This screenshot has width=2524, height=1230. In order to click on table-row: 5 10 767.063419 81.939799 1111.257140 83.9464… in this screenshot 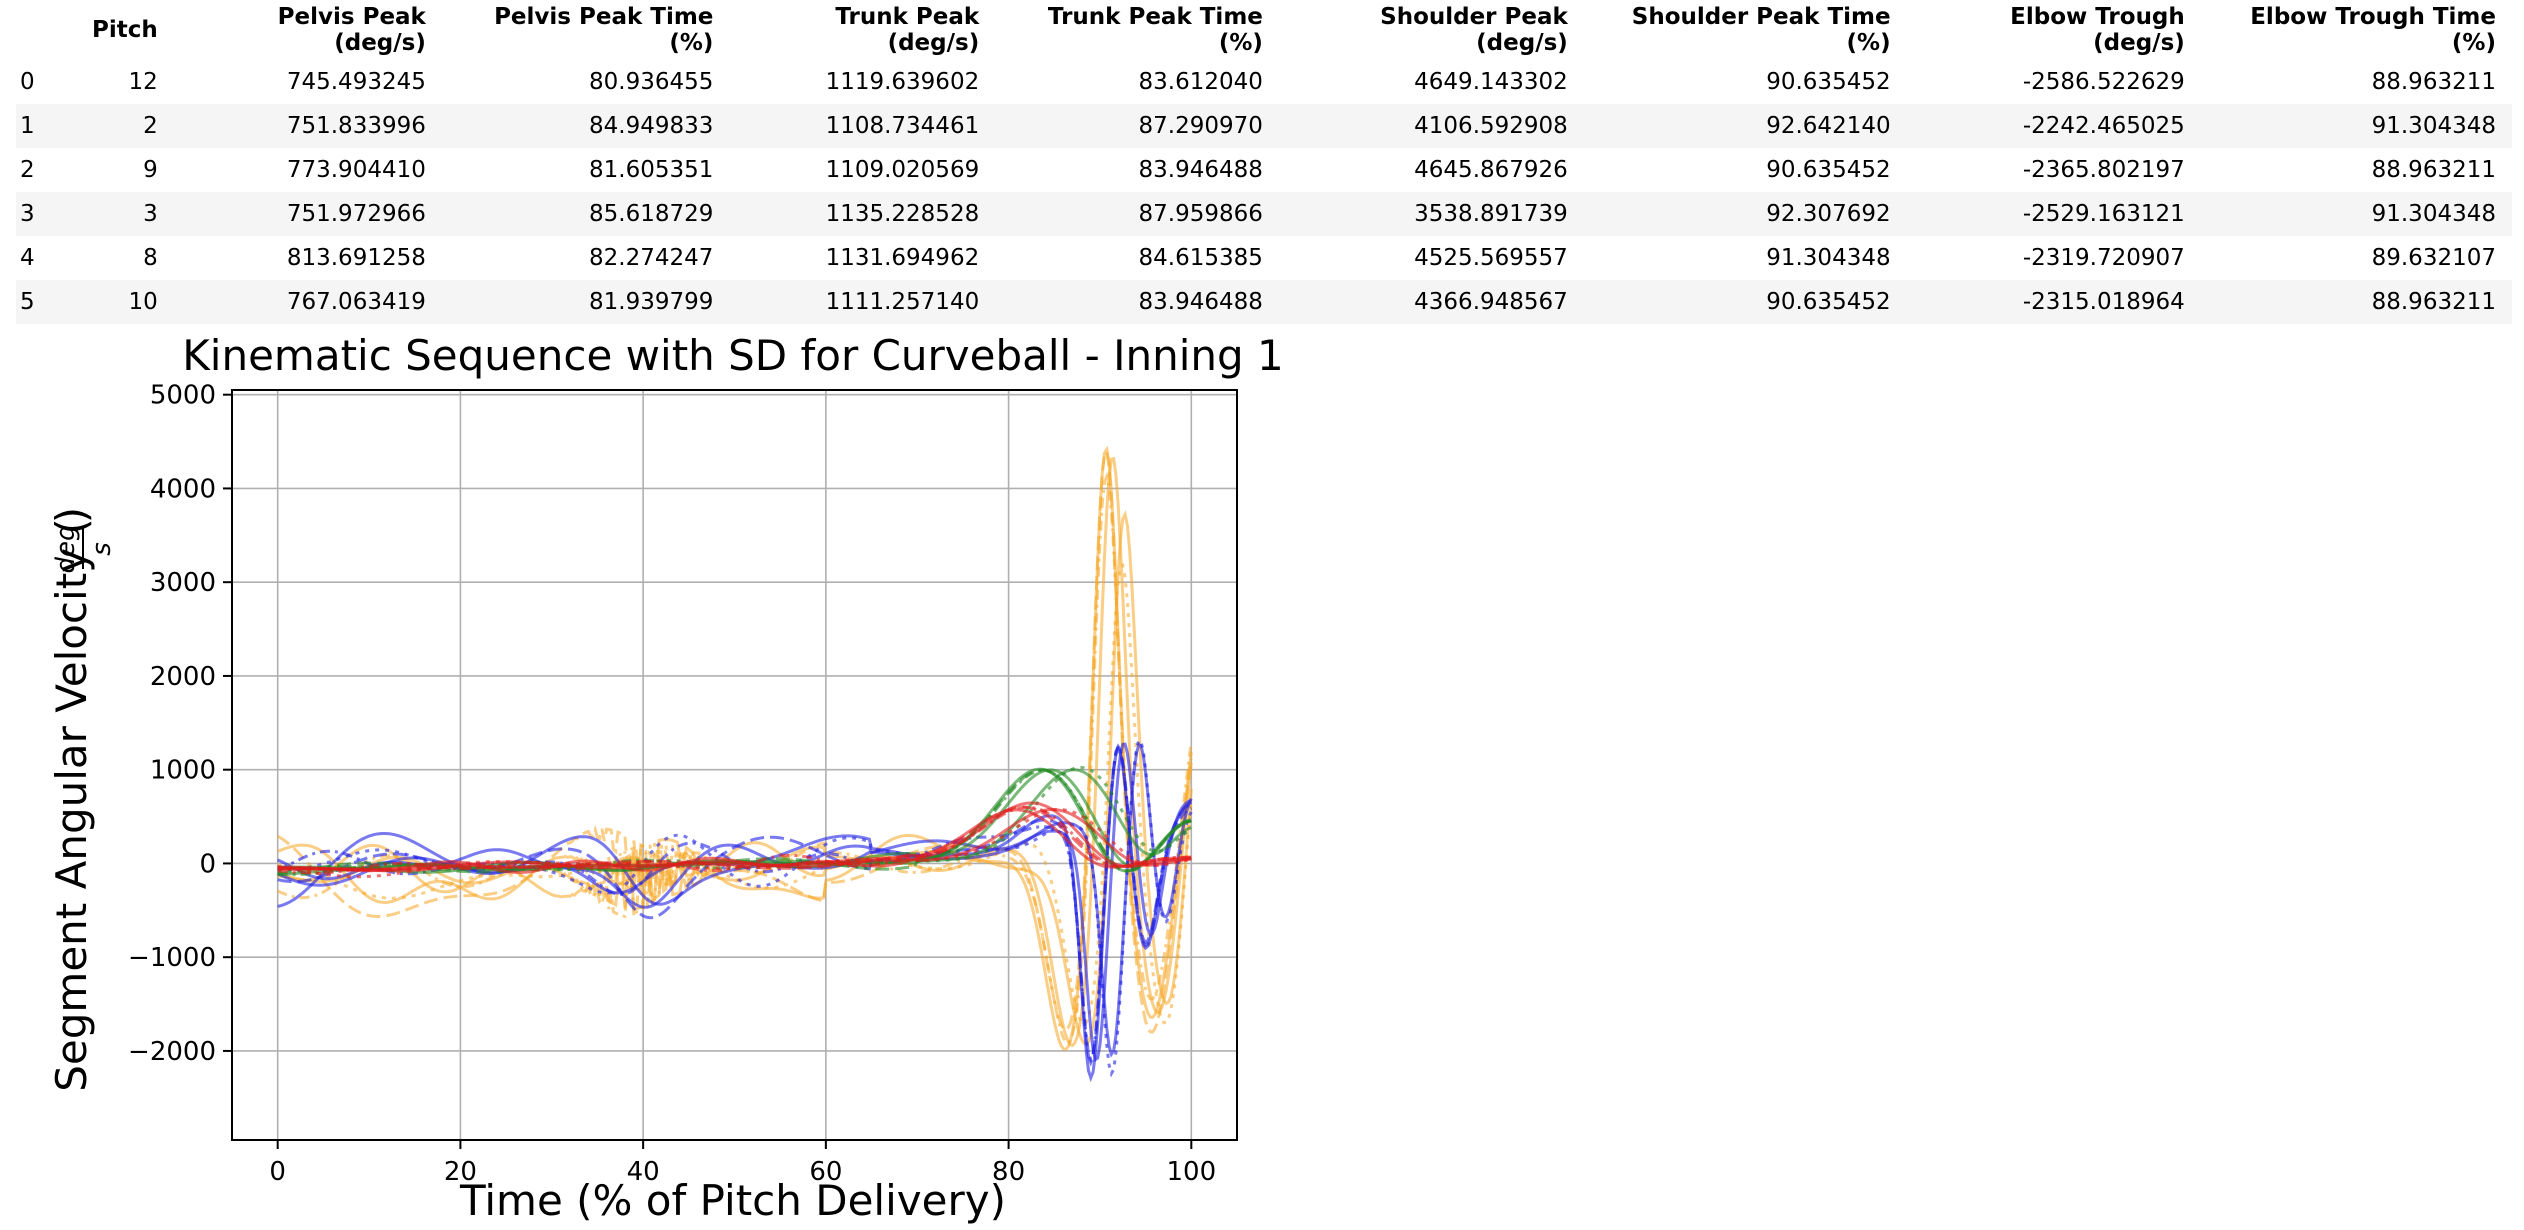, I will do `click(1264, 302)`.